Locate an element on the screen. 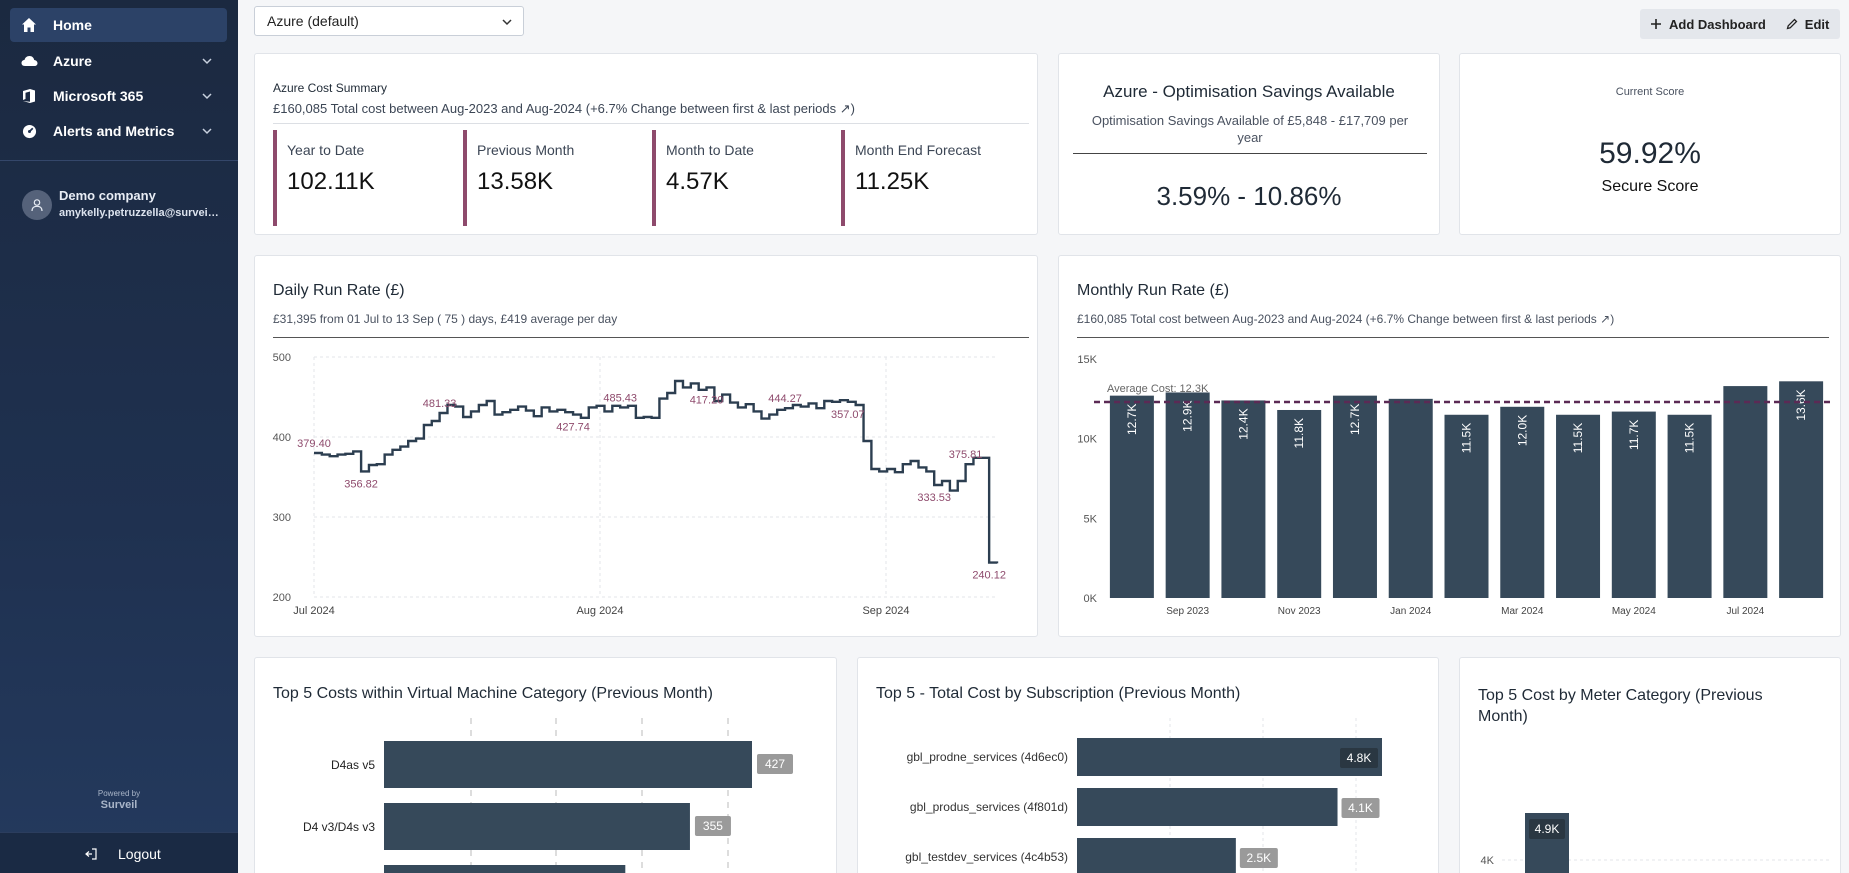  sidebar-item-label: Alerts and Metrics is located at coordinates (114, 131).